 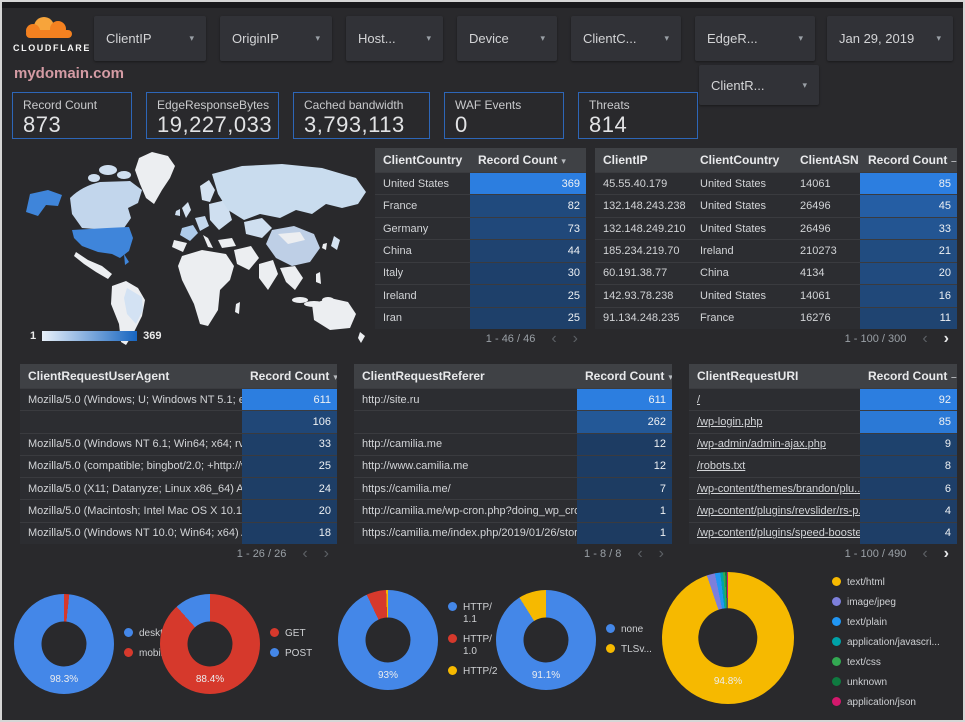 What do you see at coordinates (423, 376) in the screenshot?
I see `column-header: ClientRequestReferer` at bounding box center [423, 376].